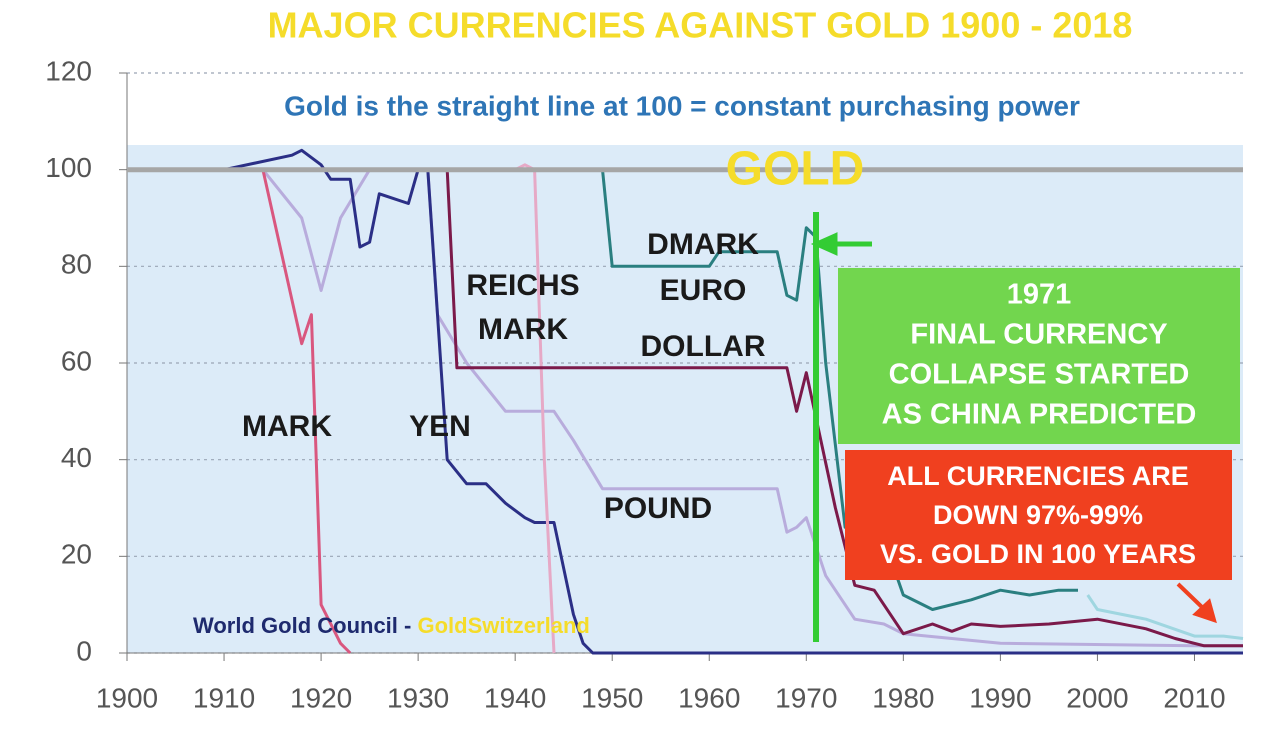  What do you see at coordinates (709, 697) in the screenshot?
I see `x-tick-label: 1960` at bounding box center [709, 697].